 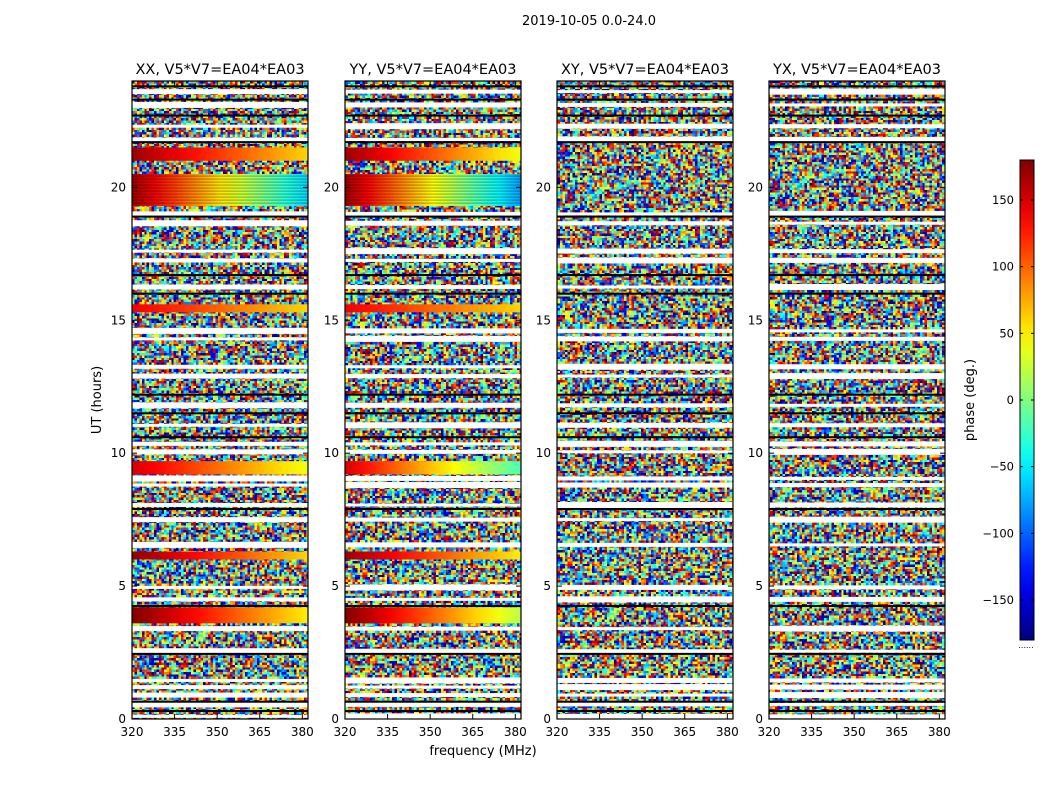 I want to click on colorbar-label: phase (deg.), so click(x=970, y=400).